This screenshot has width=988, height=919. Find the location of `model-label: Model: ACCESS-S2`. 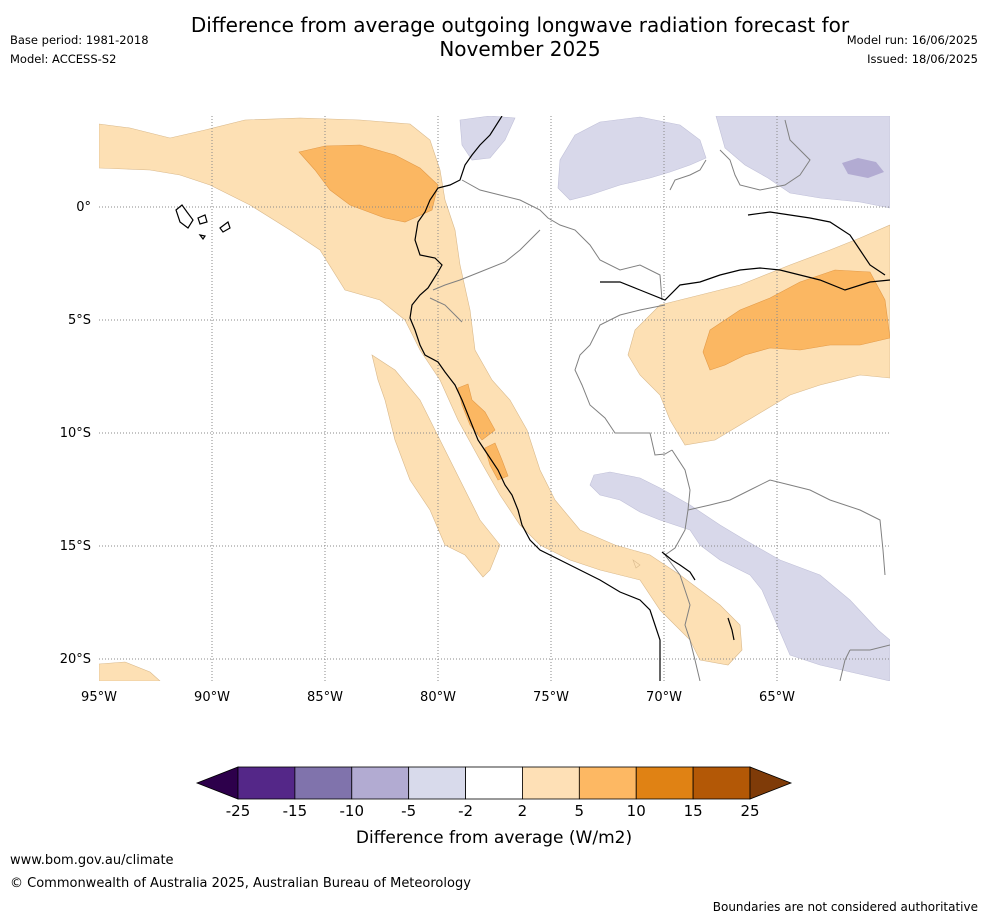

model-label: Model: ACCESS-S2 is located at coordinates (63, 59).